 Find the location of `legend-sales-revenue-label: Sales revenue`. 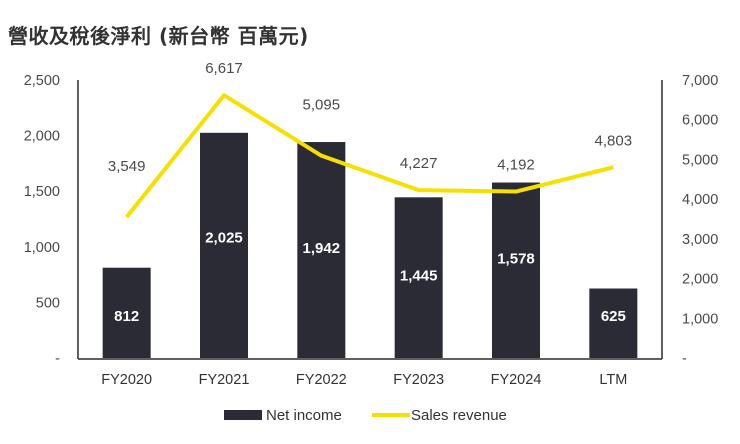

legend-sales-revenue-label: Sales revenue is located at coordinates (459, 415).